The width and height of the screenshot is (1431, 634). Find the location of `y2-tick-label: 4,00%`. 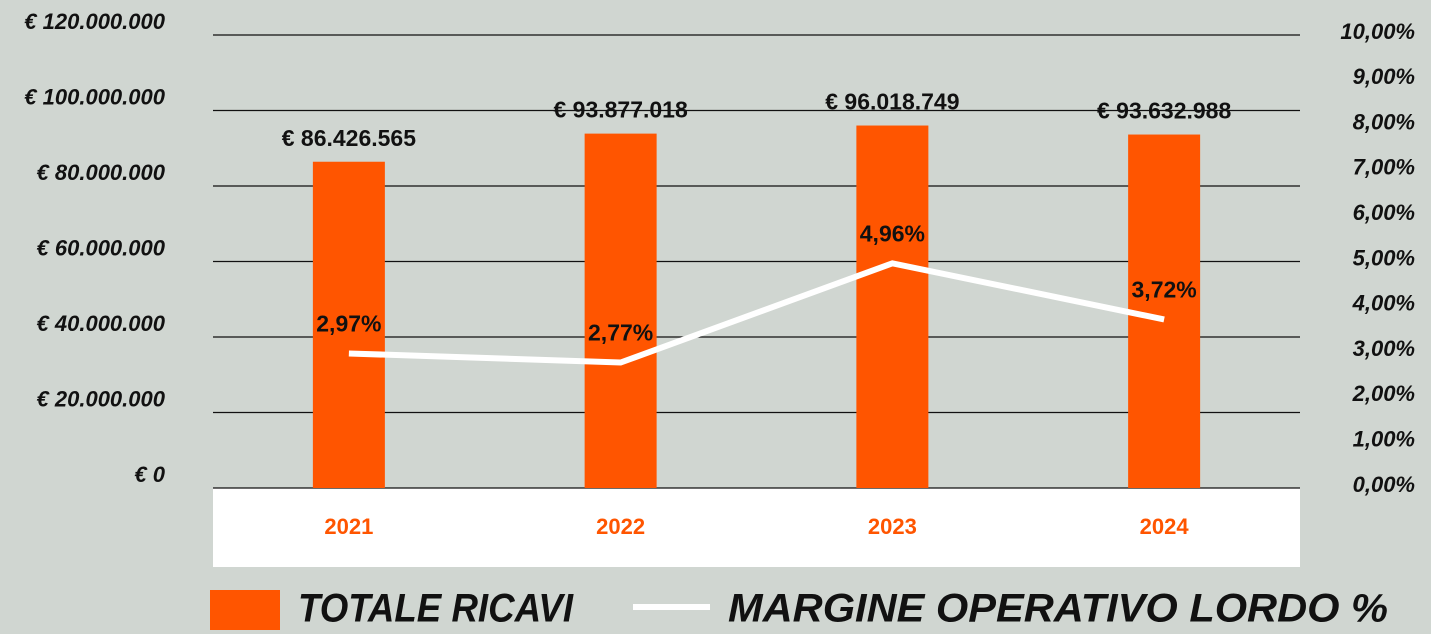

y2-tick-label: 4,00% is located at coordinates (1383, 303).